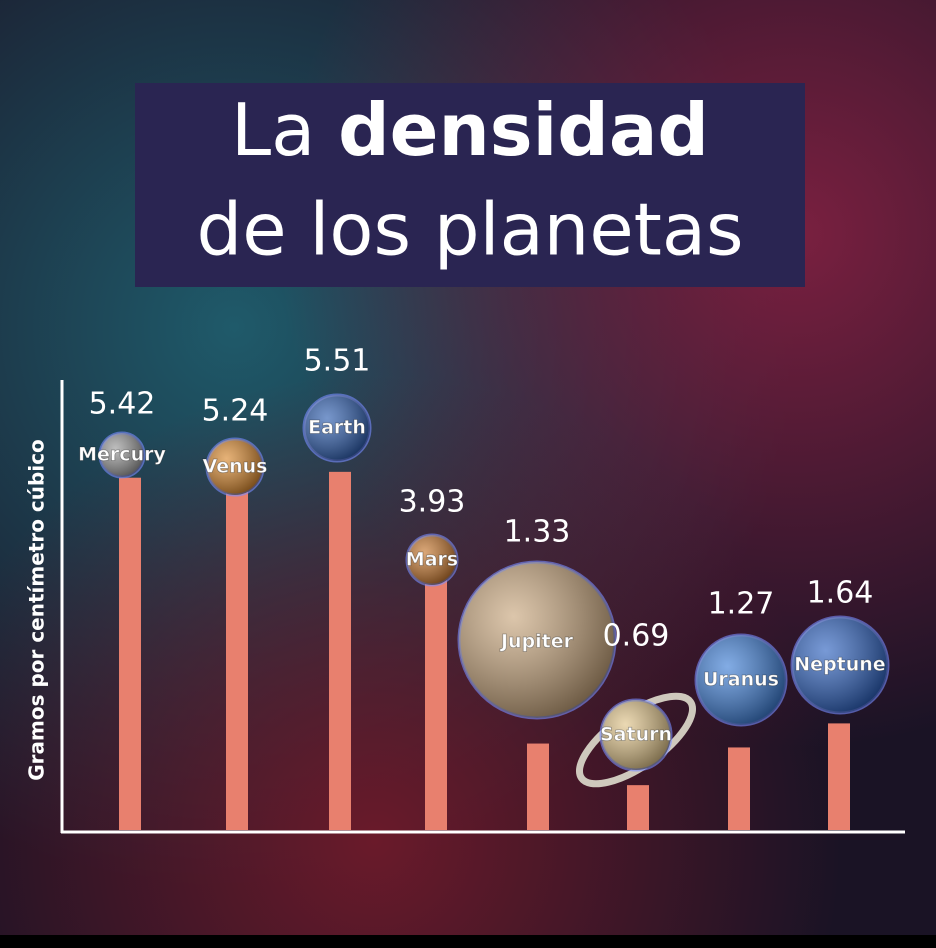  I want to click on planet-label: Neptune, so click(839, 665).